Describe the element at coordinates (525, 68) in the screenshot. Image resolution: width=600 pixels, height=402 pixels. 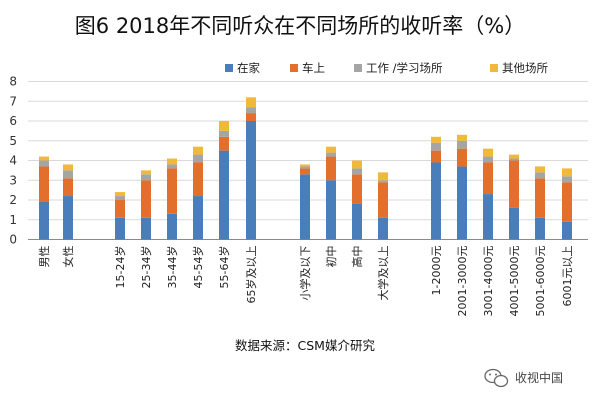
I see `legend-label: 其他场所` at that location.